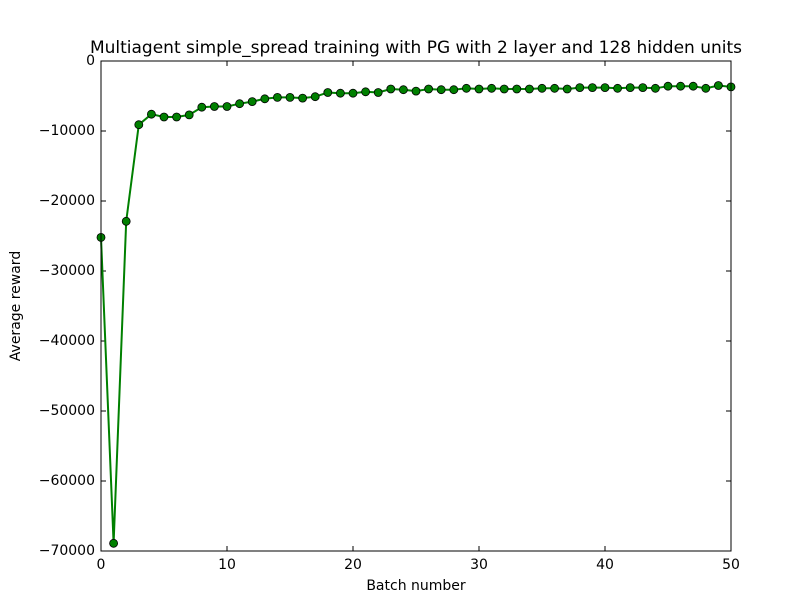 The height and width of the screenshot is (612, 812). Describe the element at coordinates (67, 341) in the screenshot. I see `y-tick-label: −40000` at that location.